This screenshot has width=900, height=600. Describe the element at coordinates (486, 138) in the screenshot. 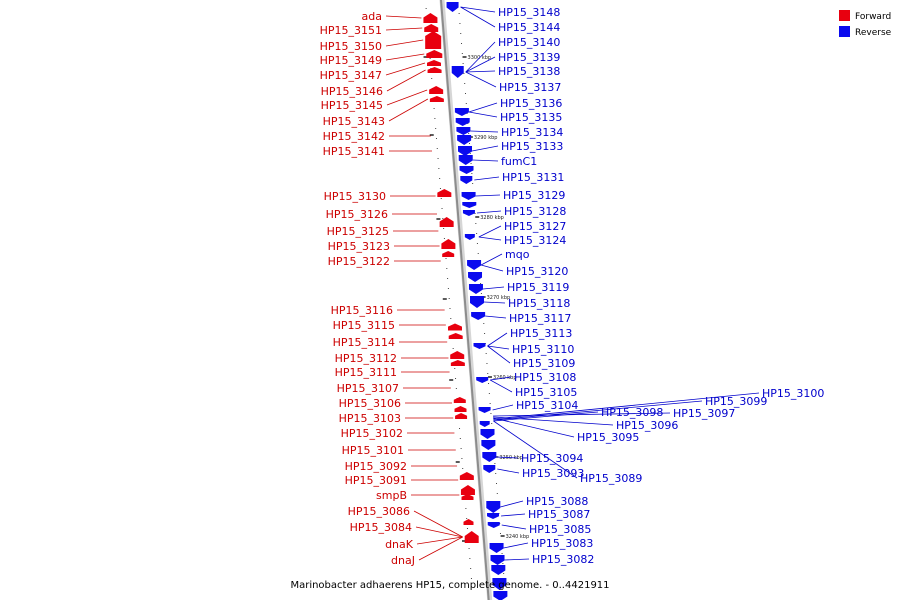

I see `scale-marker-label: 3290 kbp` at that location.